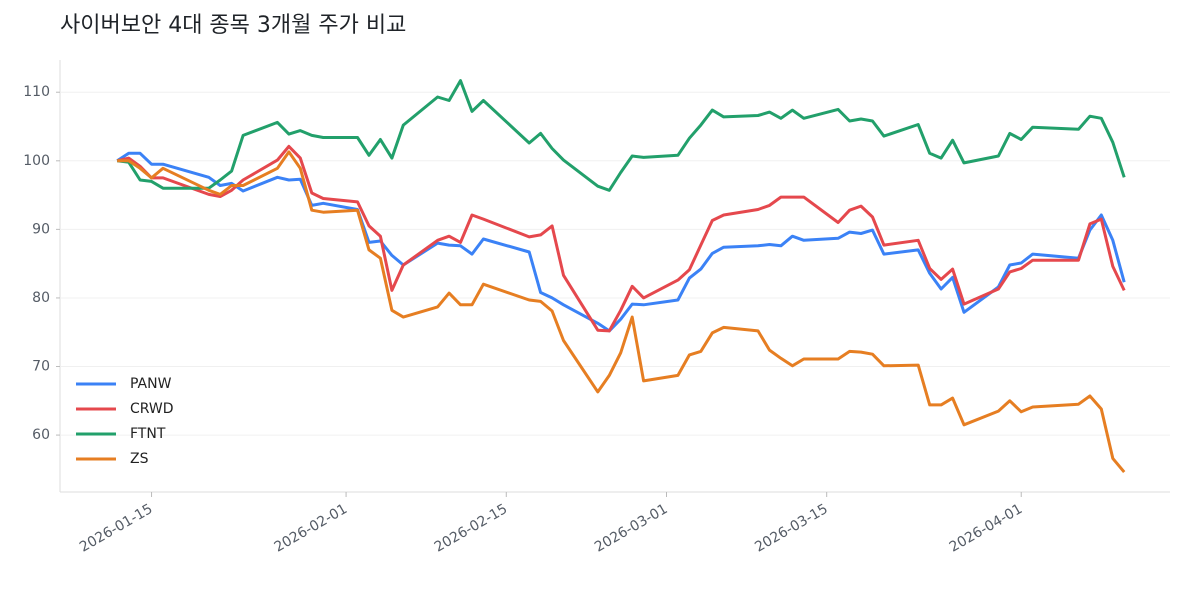 The height and width of the screenshot is (589, 1185). What do you see at coordinates (41, 298) in the screenshot?
I see `y-tick-label: 80` at bounding box center [41, 298].